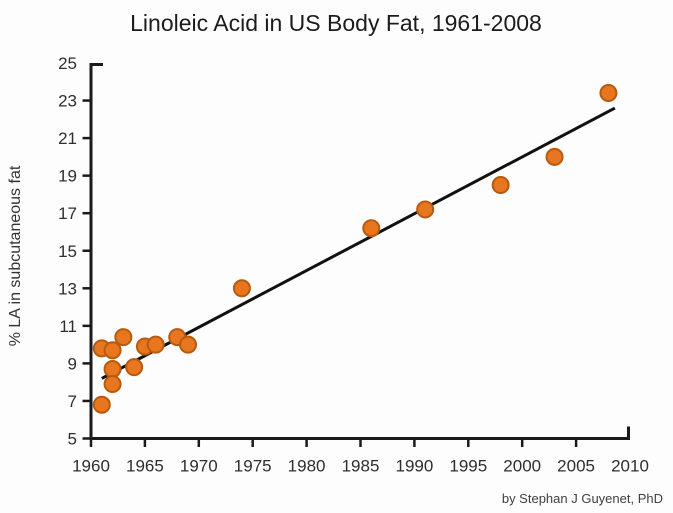 The height and width of the screenshot is (513, 673). I want to click on y-tick-label: 9, so click(72, 363).